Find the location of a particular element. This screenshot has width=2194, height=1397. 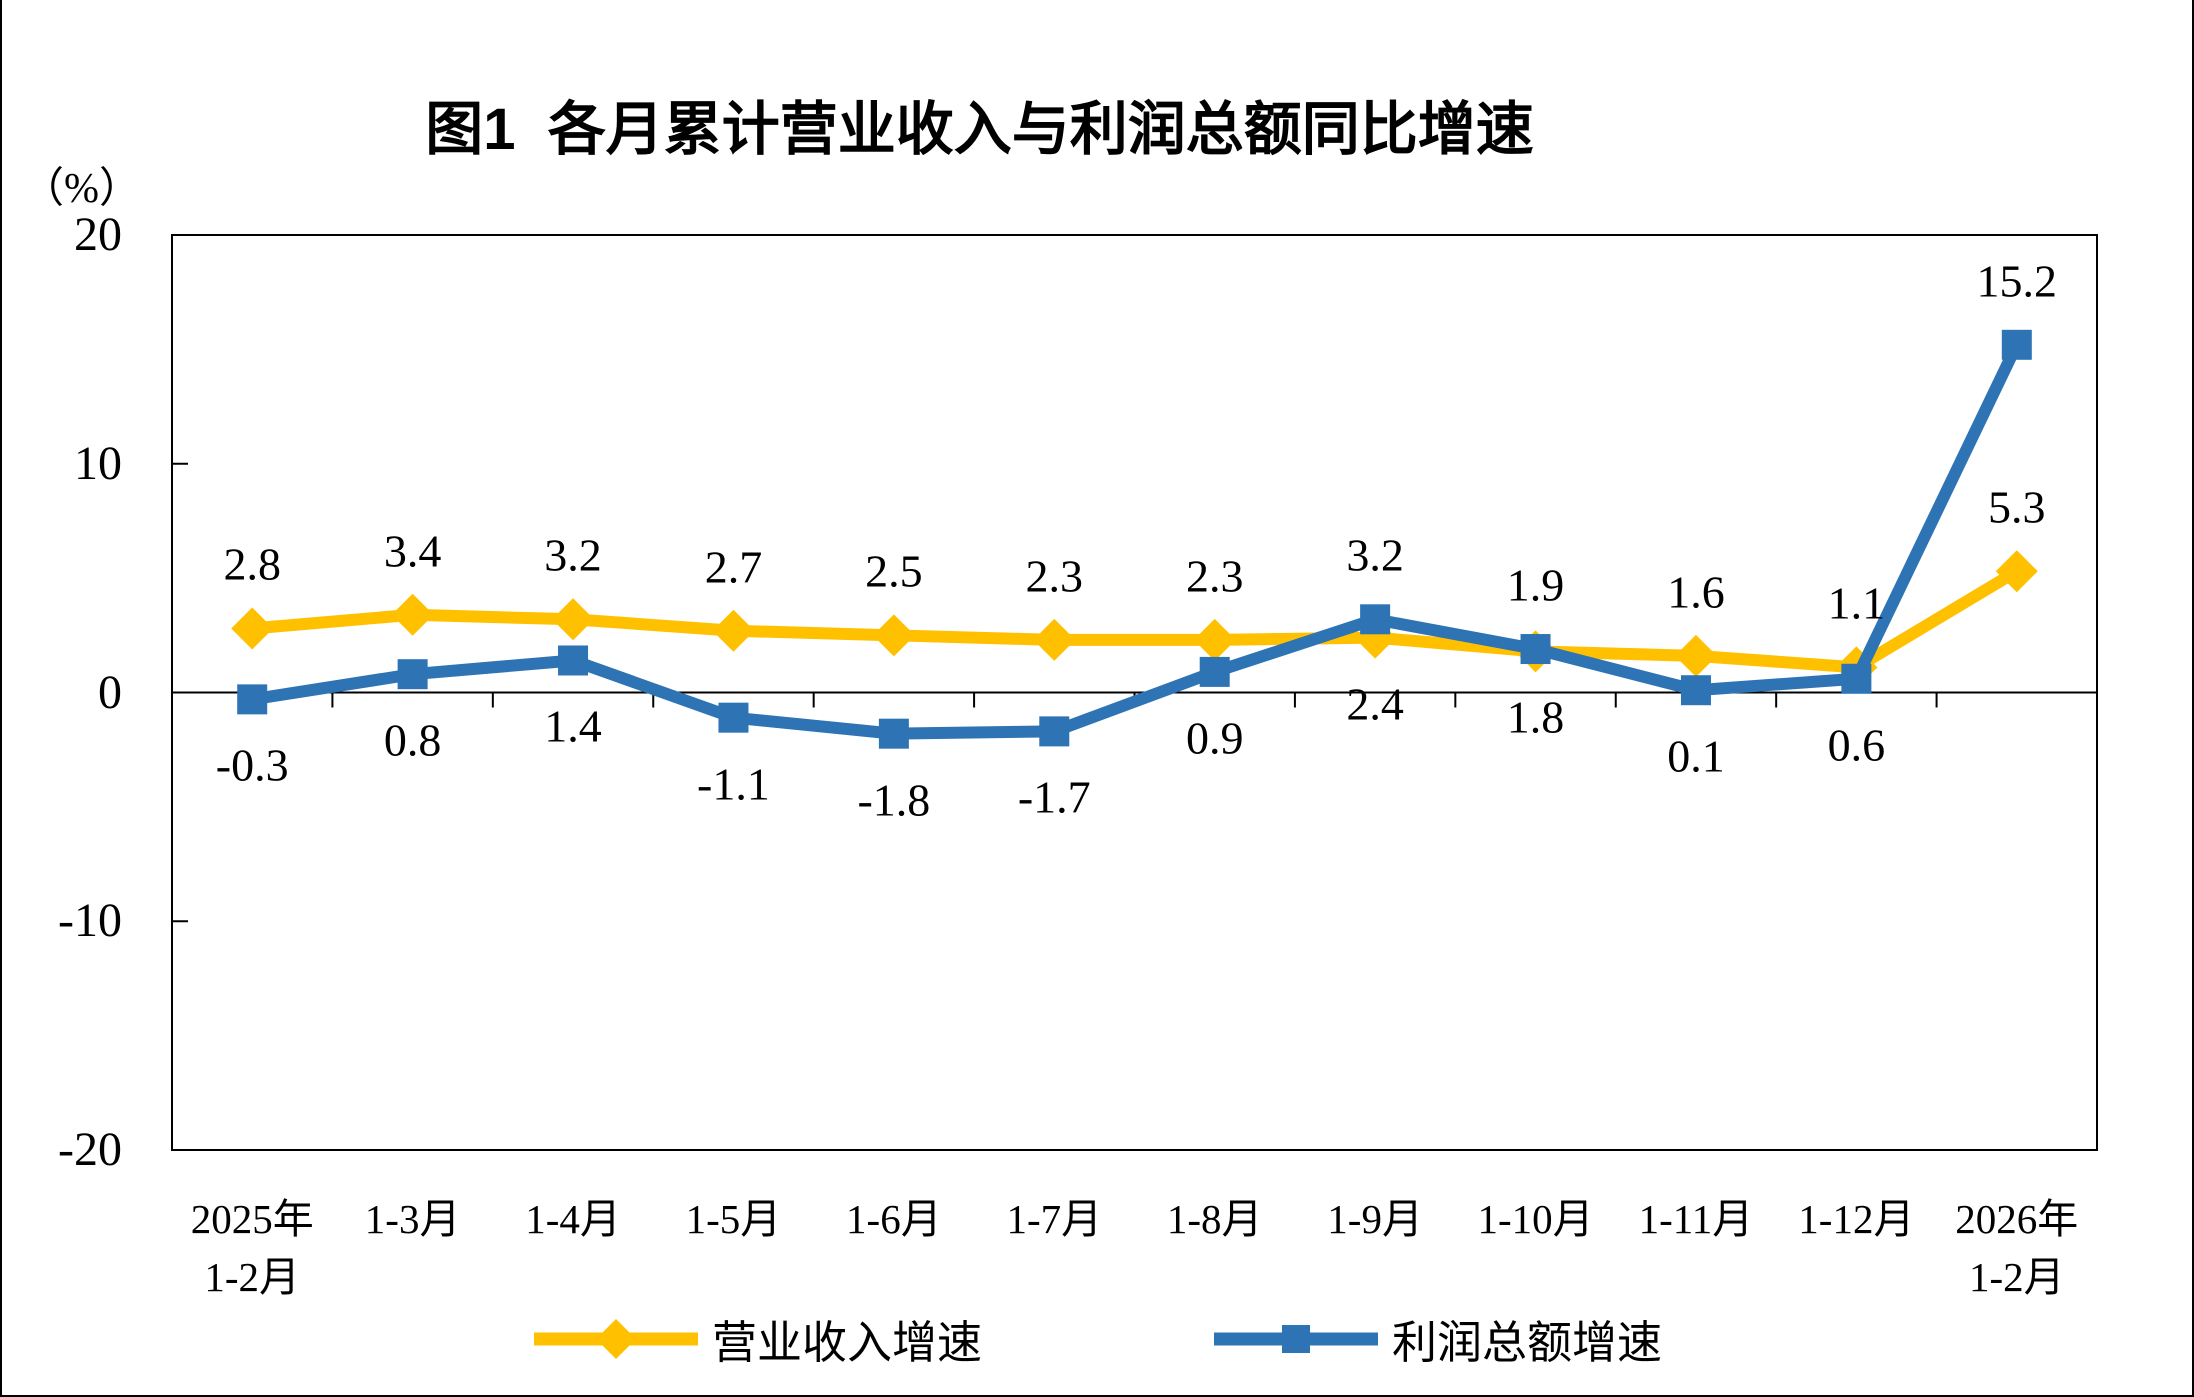

x-tick-label: 1-8月 is located at coordinates (1214, 1219).